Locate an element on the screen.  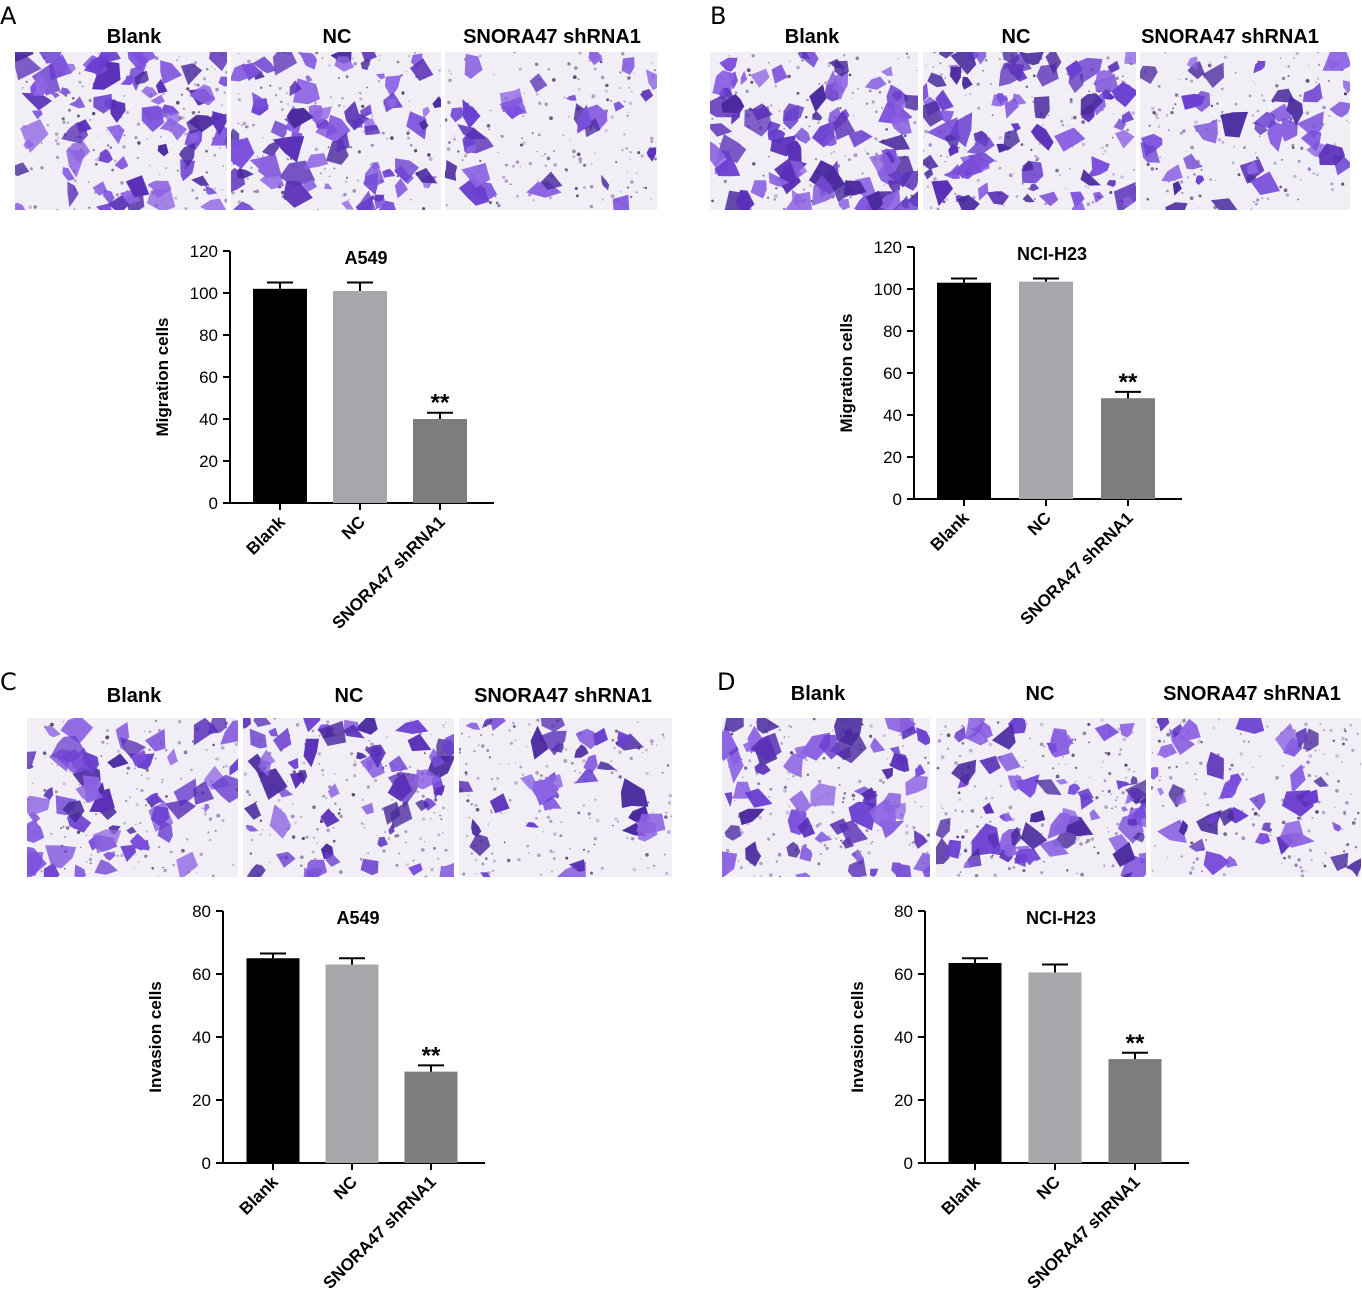
bar is located at coordinates (440, 461).